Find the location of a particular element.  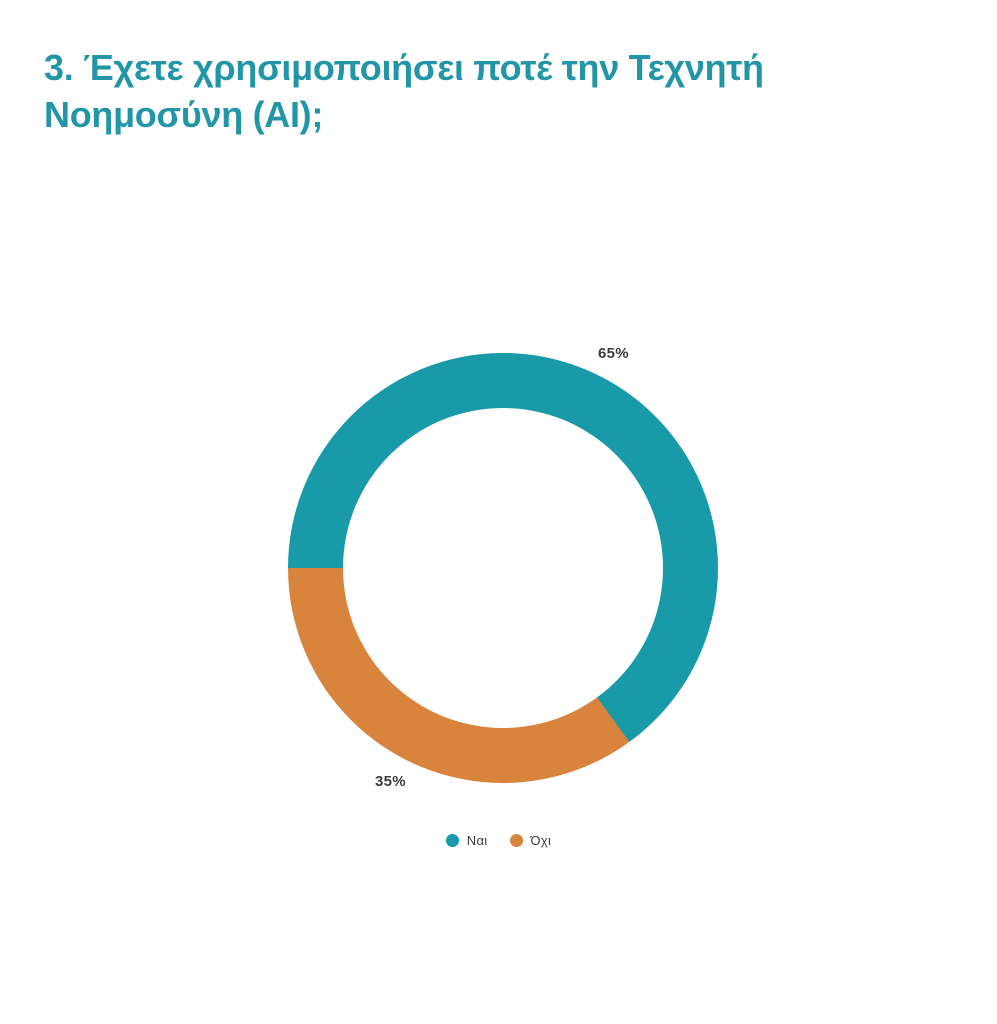

donut-hole is located at coordinates (503, 568).